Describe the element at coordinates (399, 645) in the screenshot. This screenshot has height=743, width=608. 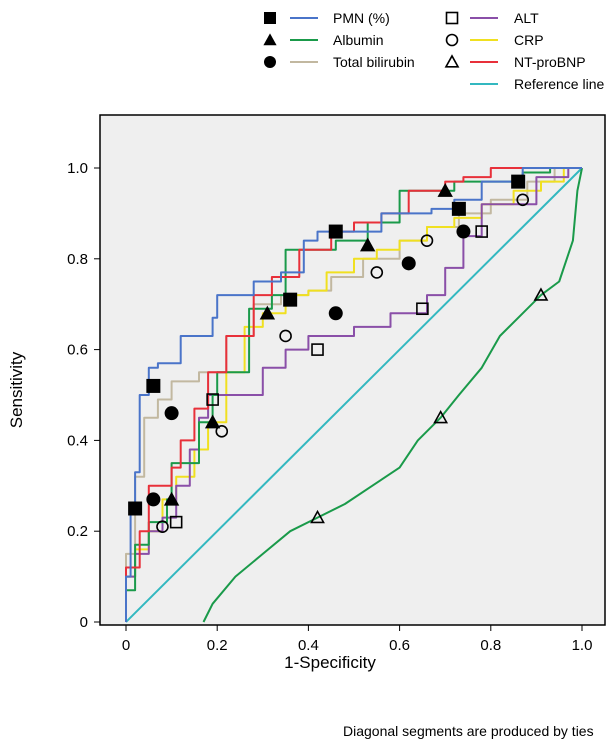
I see `x-tick-label: 0.6` at that location.